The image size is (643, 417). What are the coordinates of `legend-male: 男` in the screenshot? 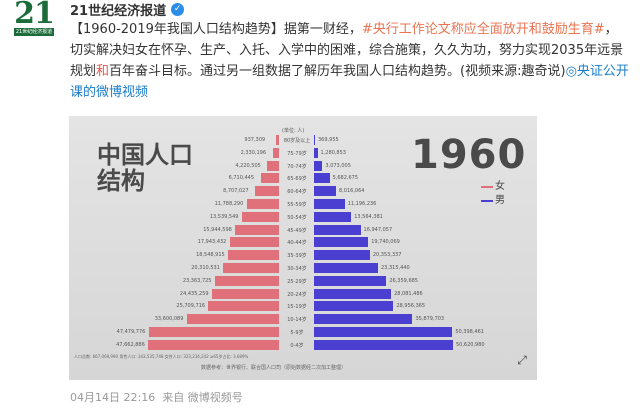 It's located at (493, 201).